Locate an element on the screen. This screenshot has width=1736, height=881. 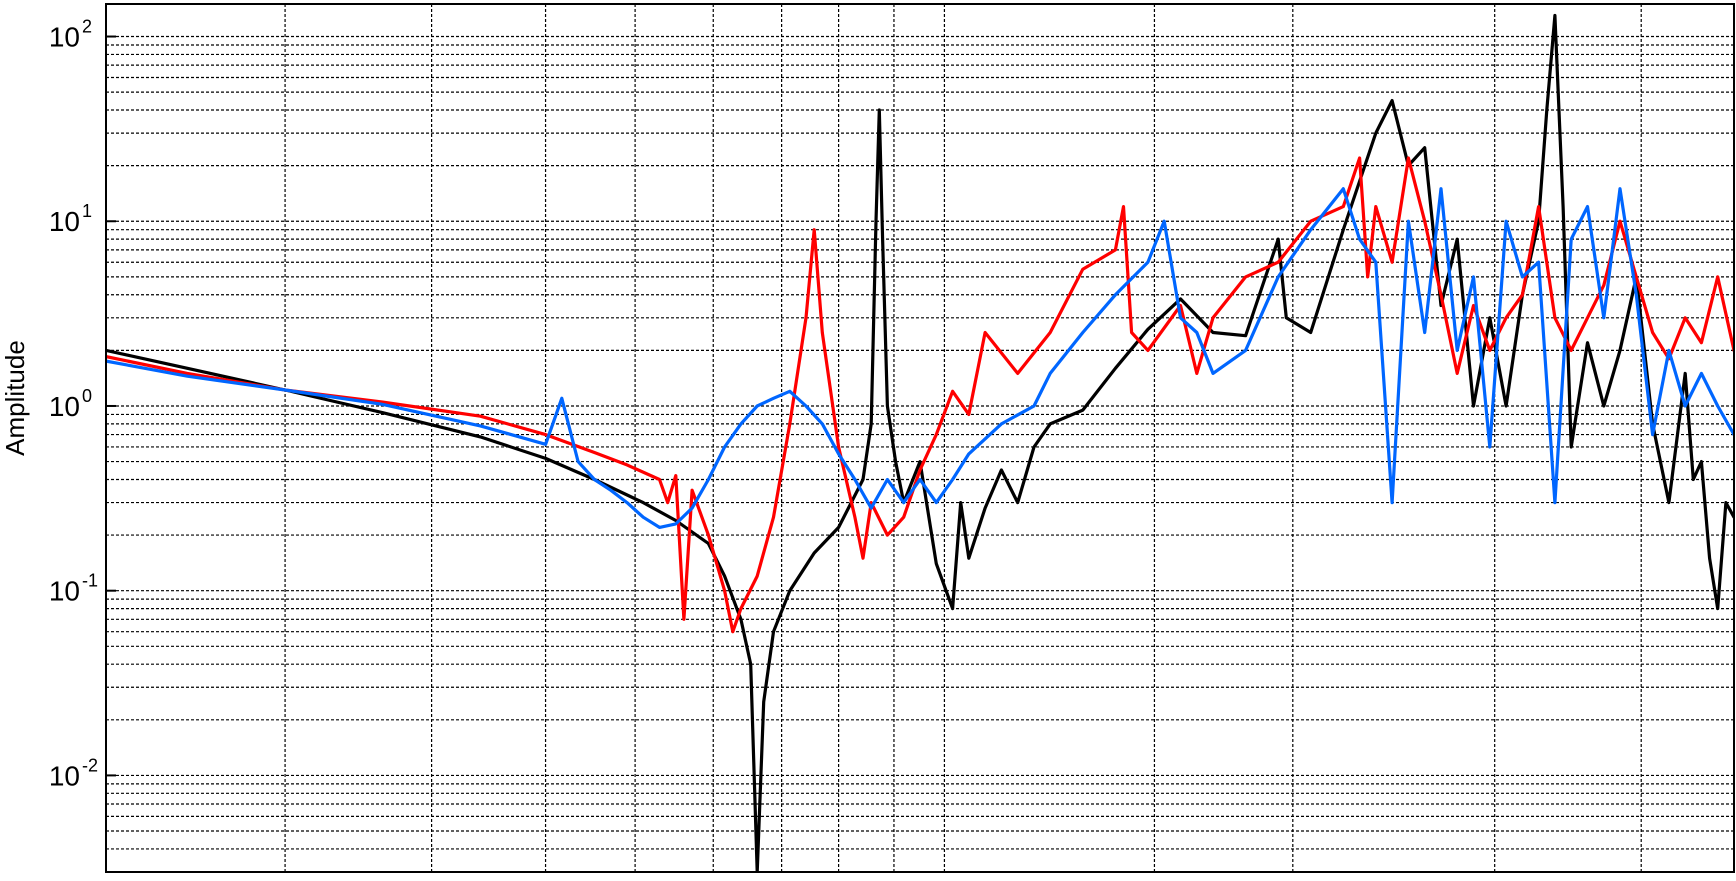
y-tick-exponent: -2 is located at coordinates (90, 765).